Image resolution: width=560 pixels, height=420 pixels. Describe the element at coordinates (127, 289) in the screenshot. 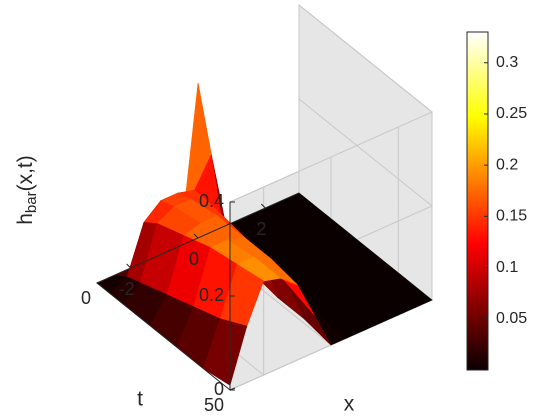

I see `x-tick-label: -2` at that location.